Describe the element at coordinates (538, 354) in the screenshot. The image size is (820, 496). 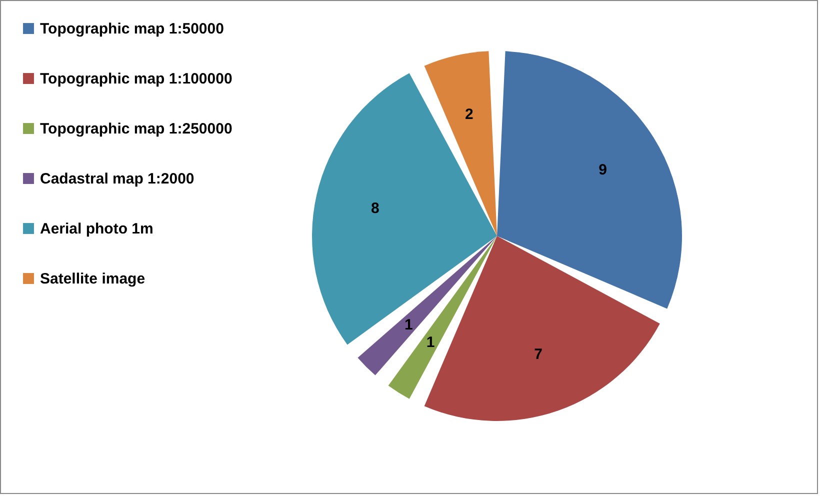
I see `data-label: 7` at that location.